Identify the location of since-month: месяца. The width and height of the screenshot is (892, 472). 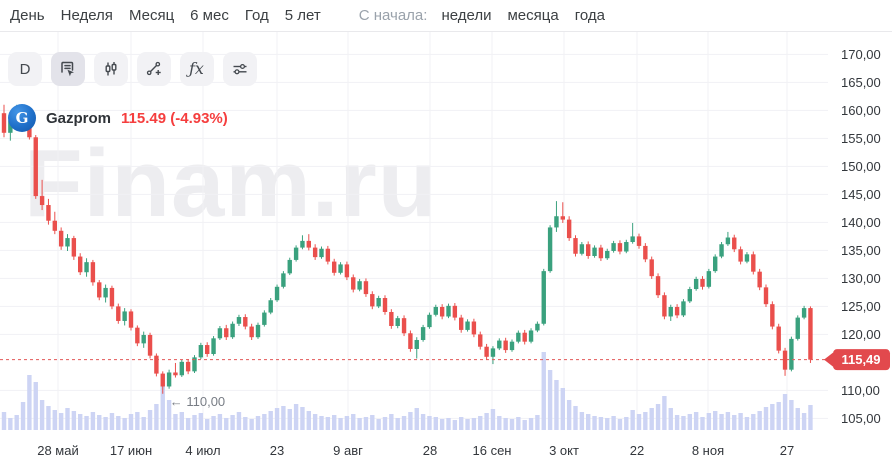
(533, 15).